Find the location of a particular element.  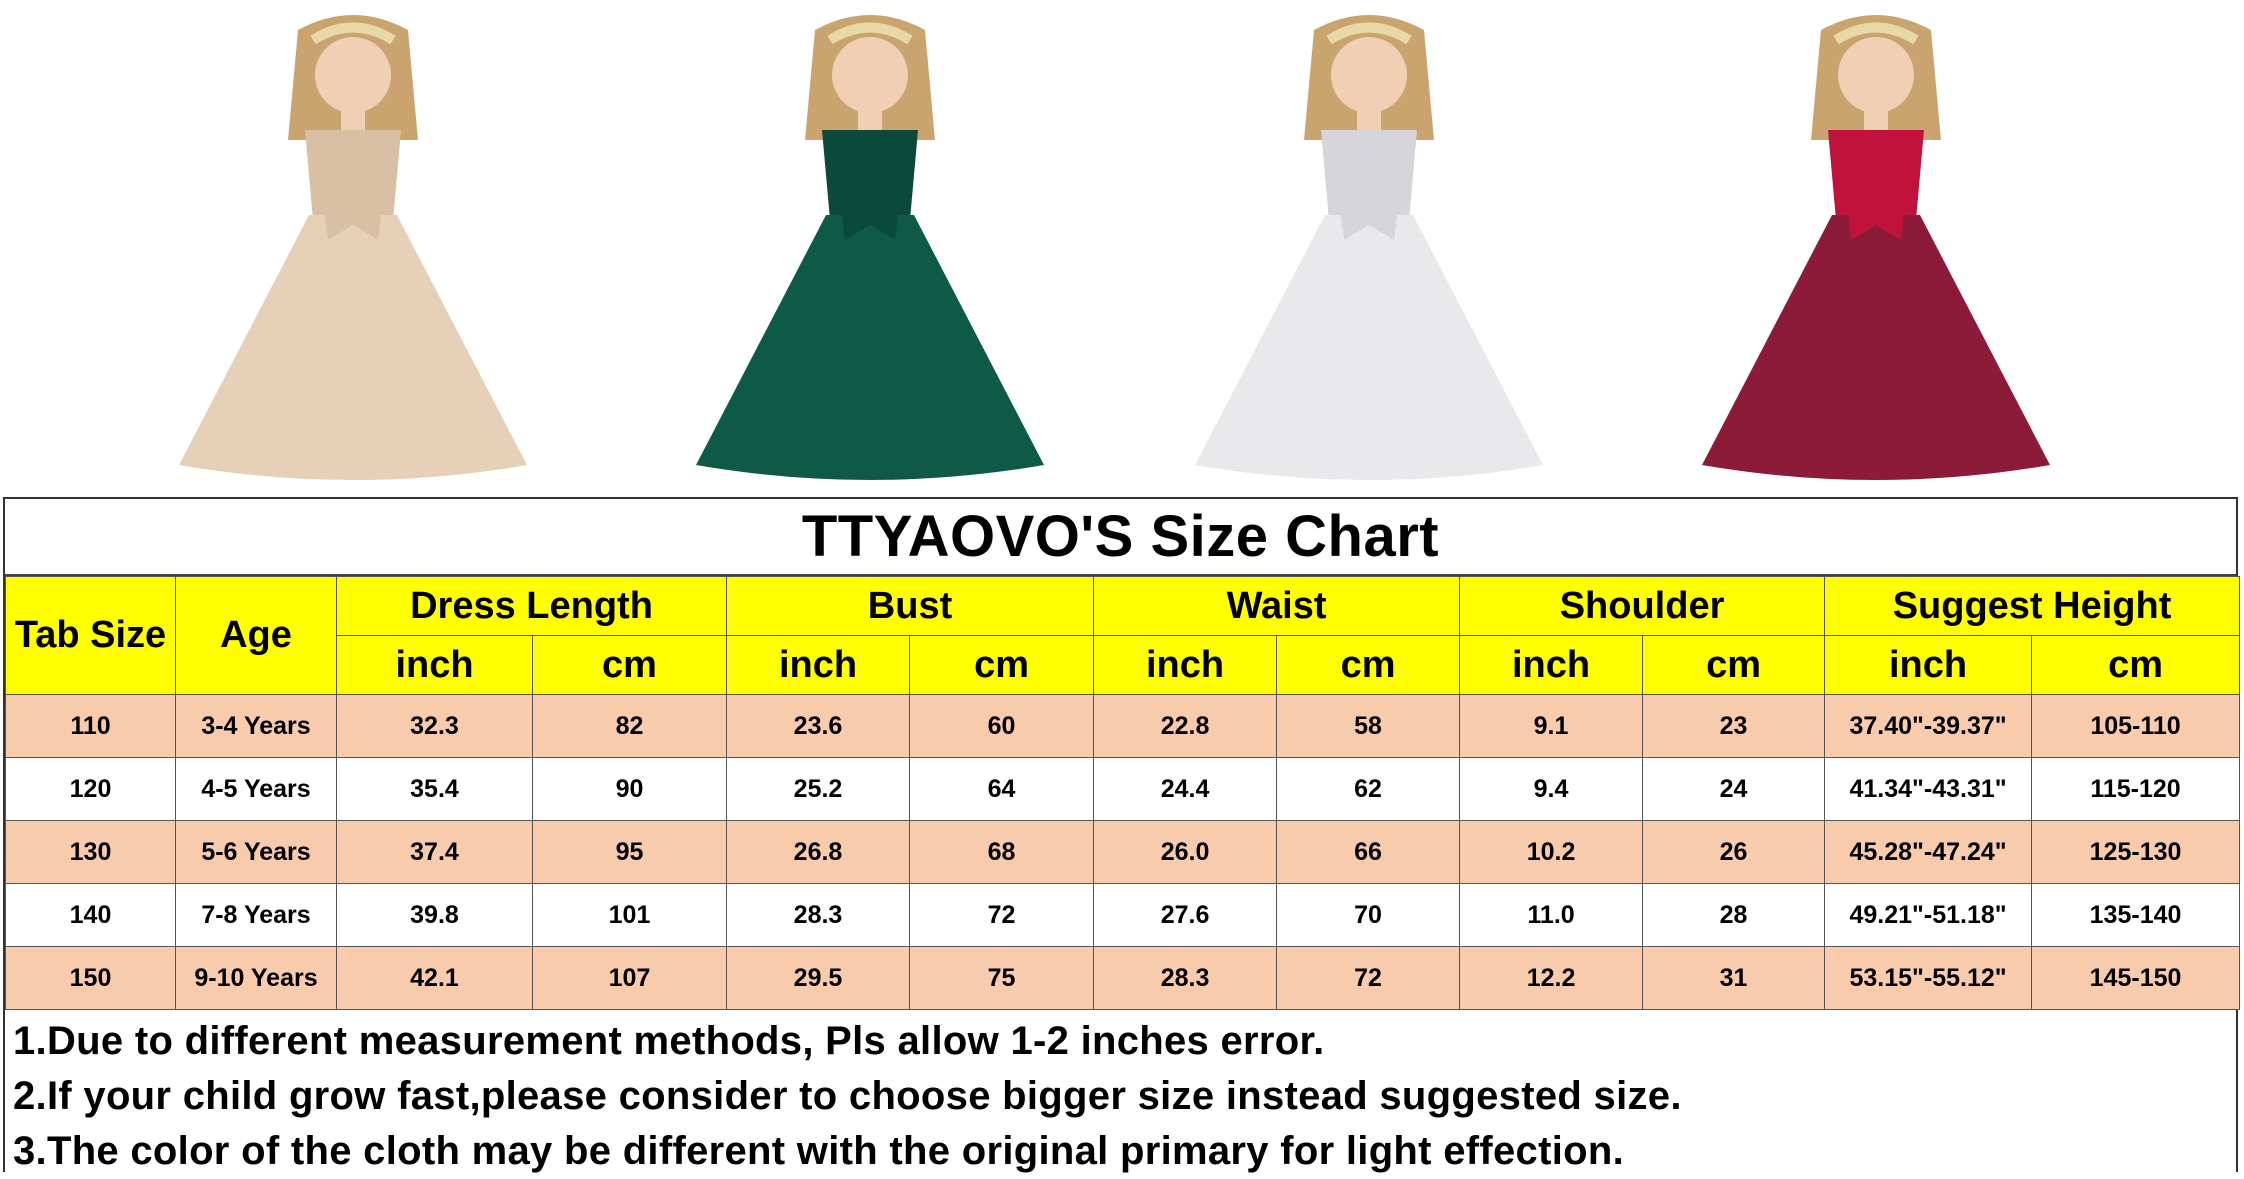

table-cell: 135-140 is located at coordinates (2136, 915).